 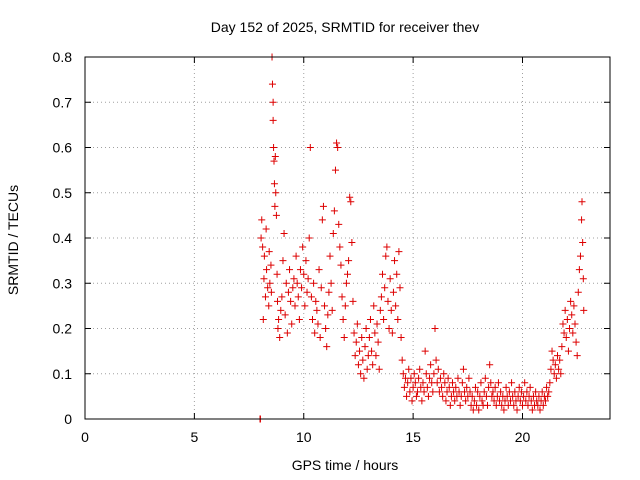 I want to click on y-tick-label: 0.6, so click(x=63, y=148).